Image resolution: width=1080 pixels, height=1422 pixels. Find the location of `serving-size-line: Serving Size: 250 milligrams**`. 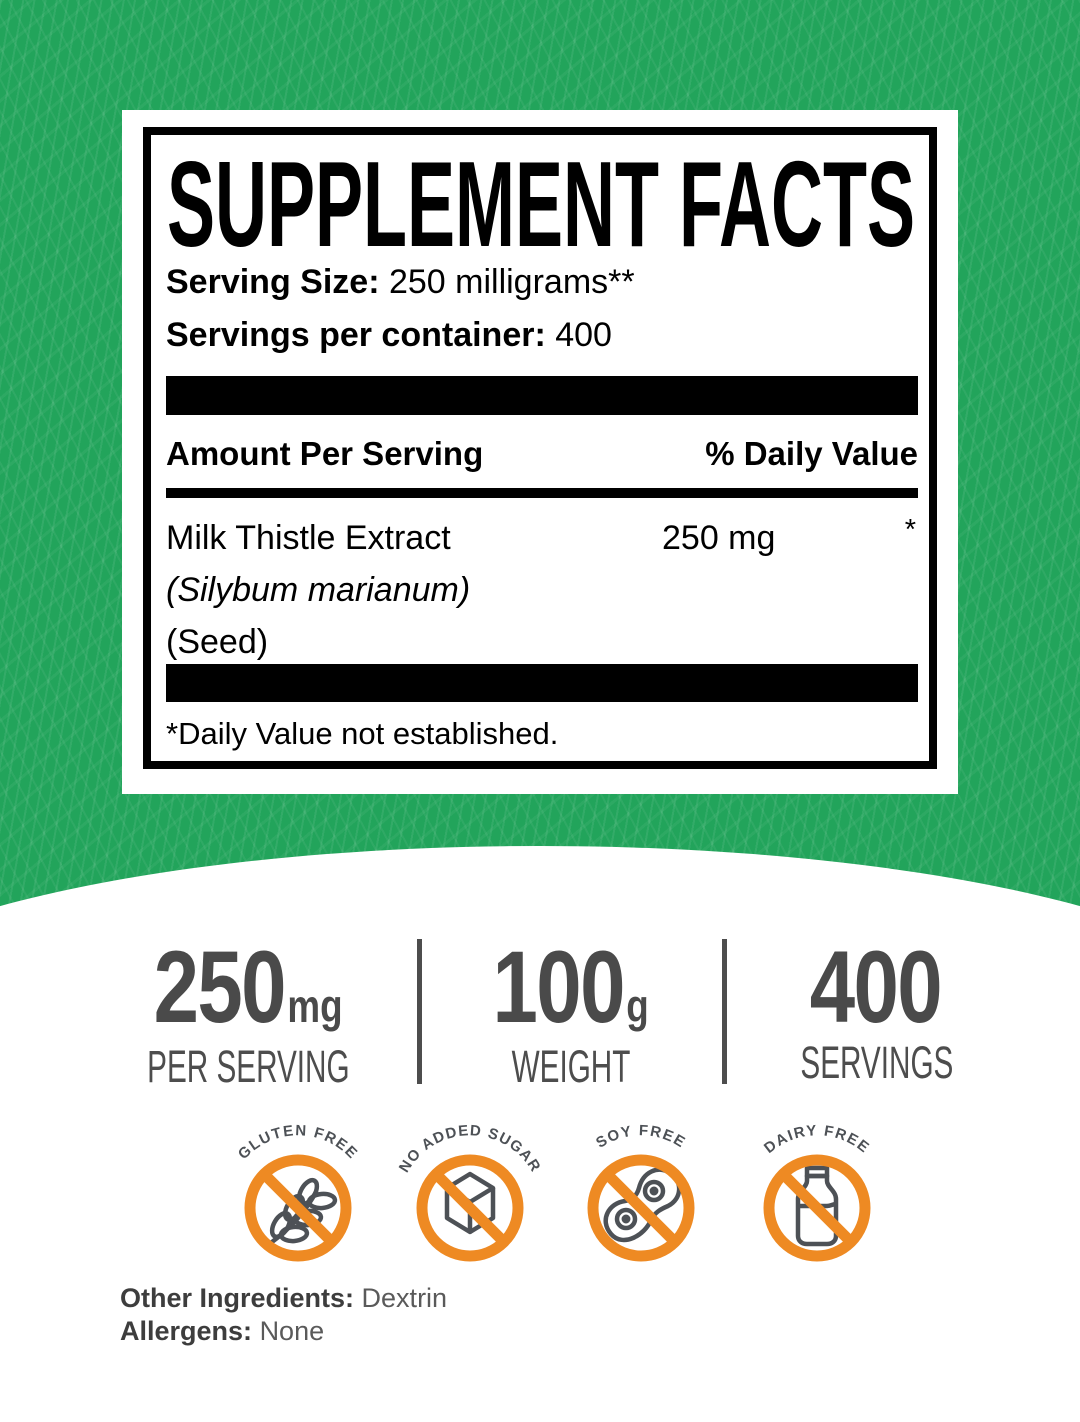

serving-size-line: Serving Size: 250 milligrams** is located at coordinates (542, 282).